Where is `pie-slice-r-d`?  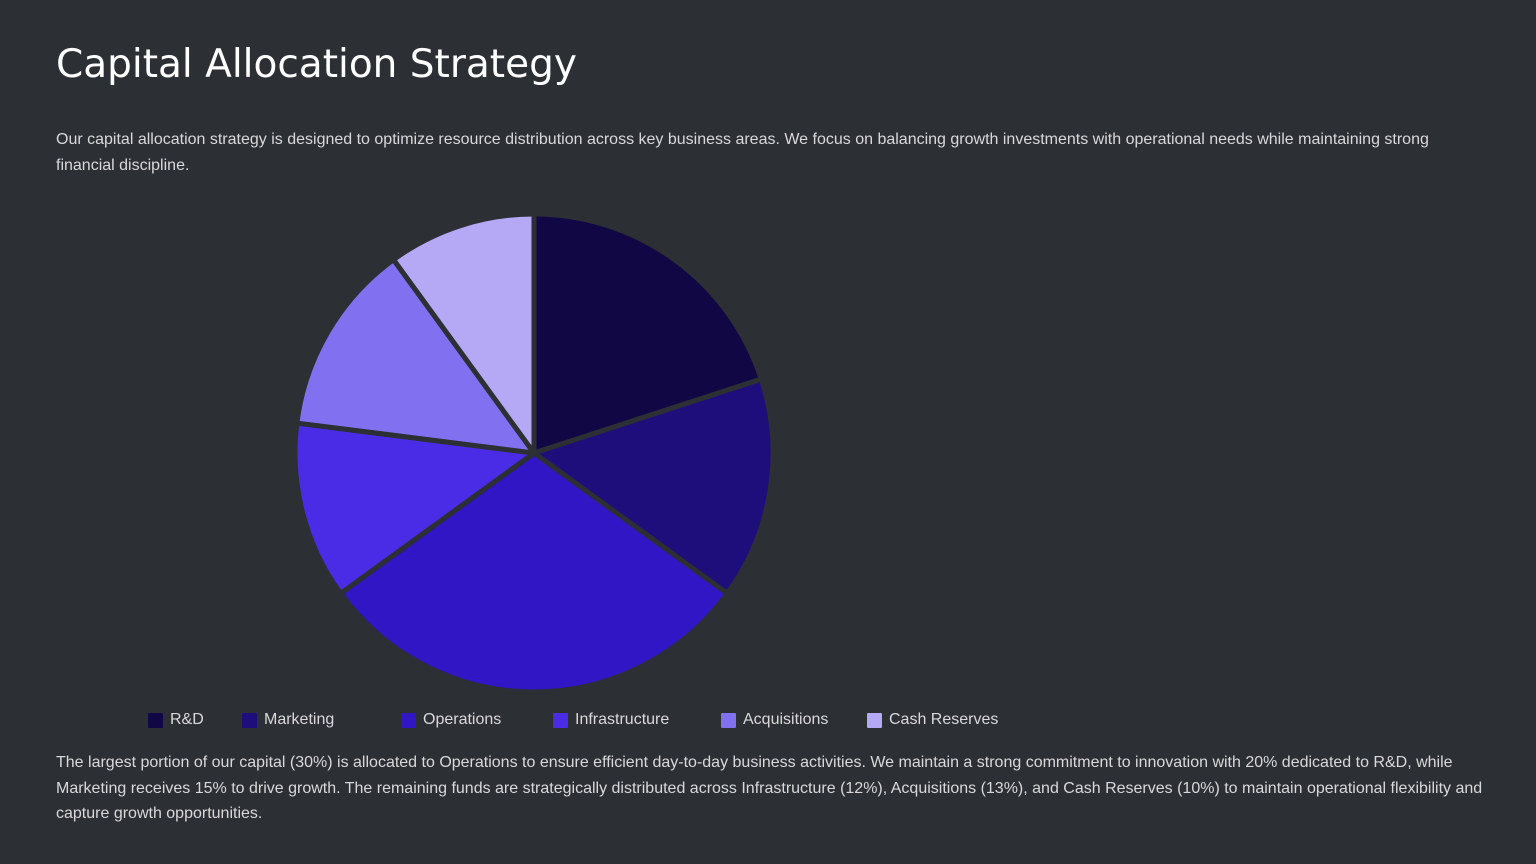 pie-slice-r-d is located at coordinates (647, 333).